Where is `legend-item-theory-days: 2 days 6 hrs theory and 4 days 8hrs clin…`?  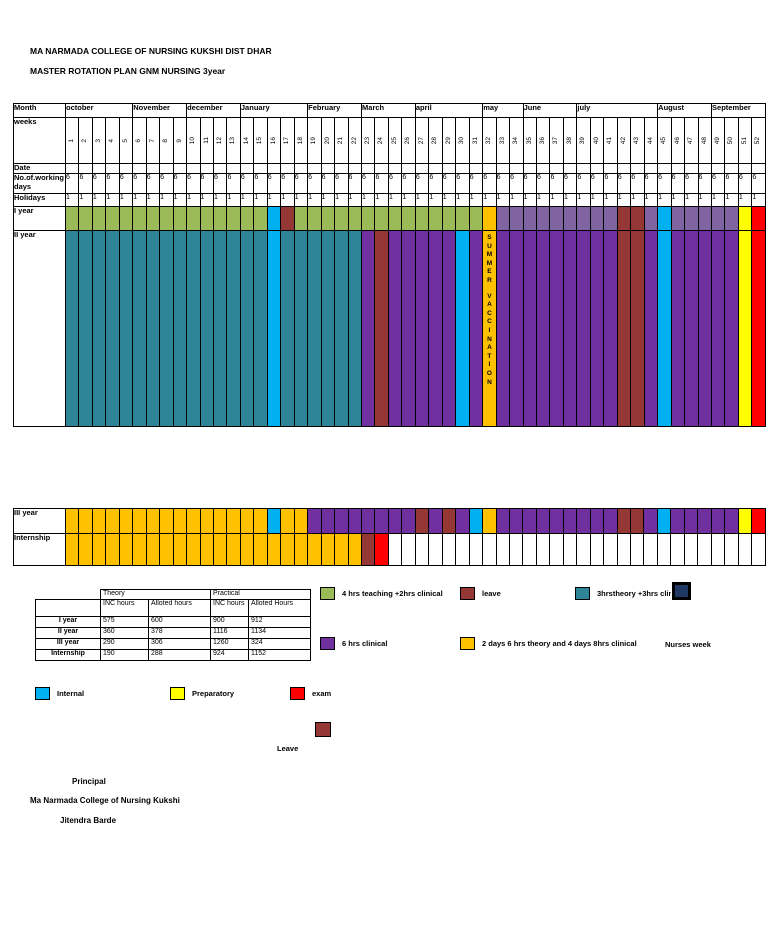 legend-item-theory-days: 2 days 6 hrs theory and 4 days 8hrs clin… is located at coordinates (548, 643).